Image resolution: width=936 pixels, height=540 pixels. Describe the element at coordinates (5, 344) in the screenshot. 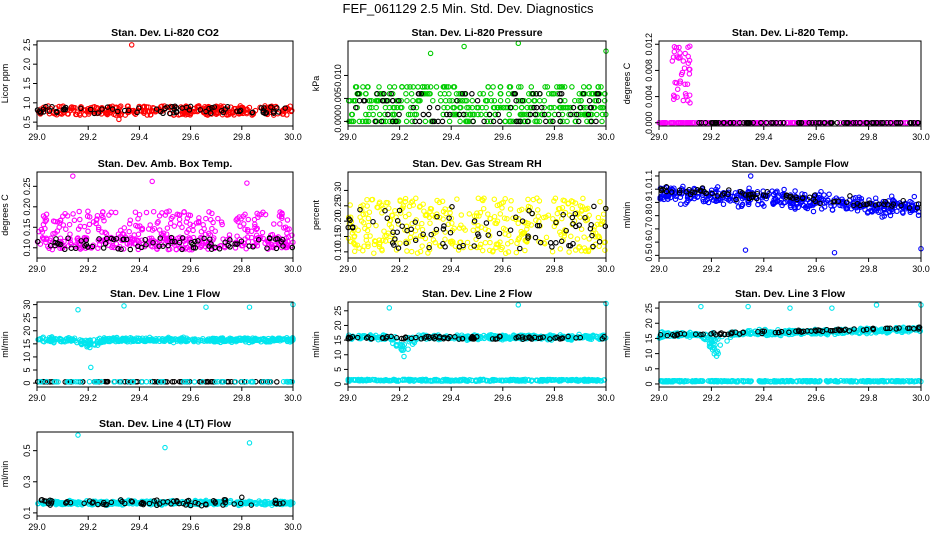

I see `y-axis-label: ml/min` at that location.